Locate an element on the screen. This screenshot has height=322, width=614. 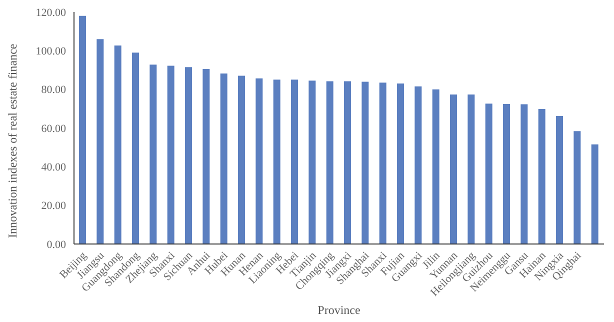
y-tick-label: 0.00 is located at coordinates (56, 244).